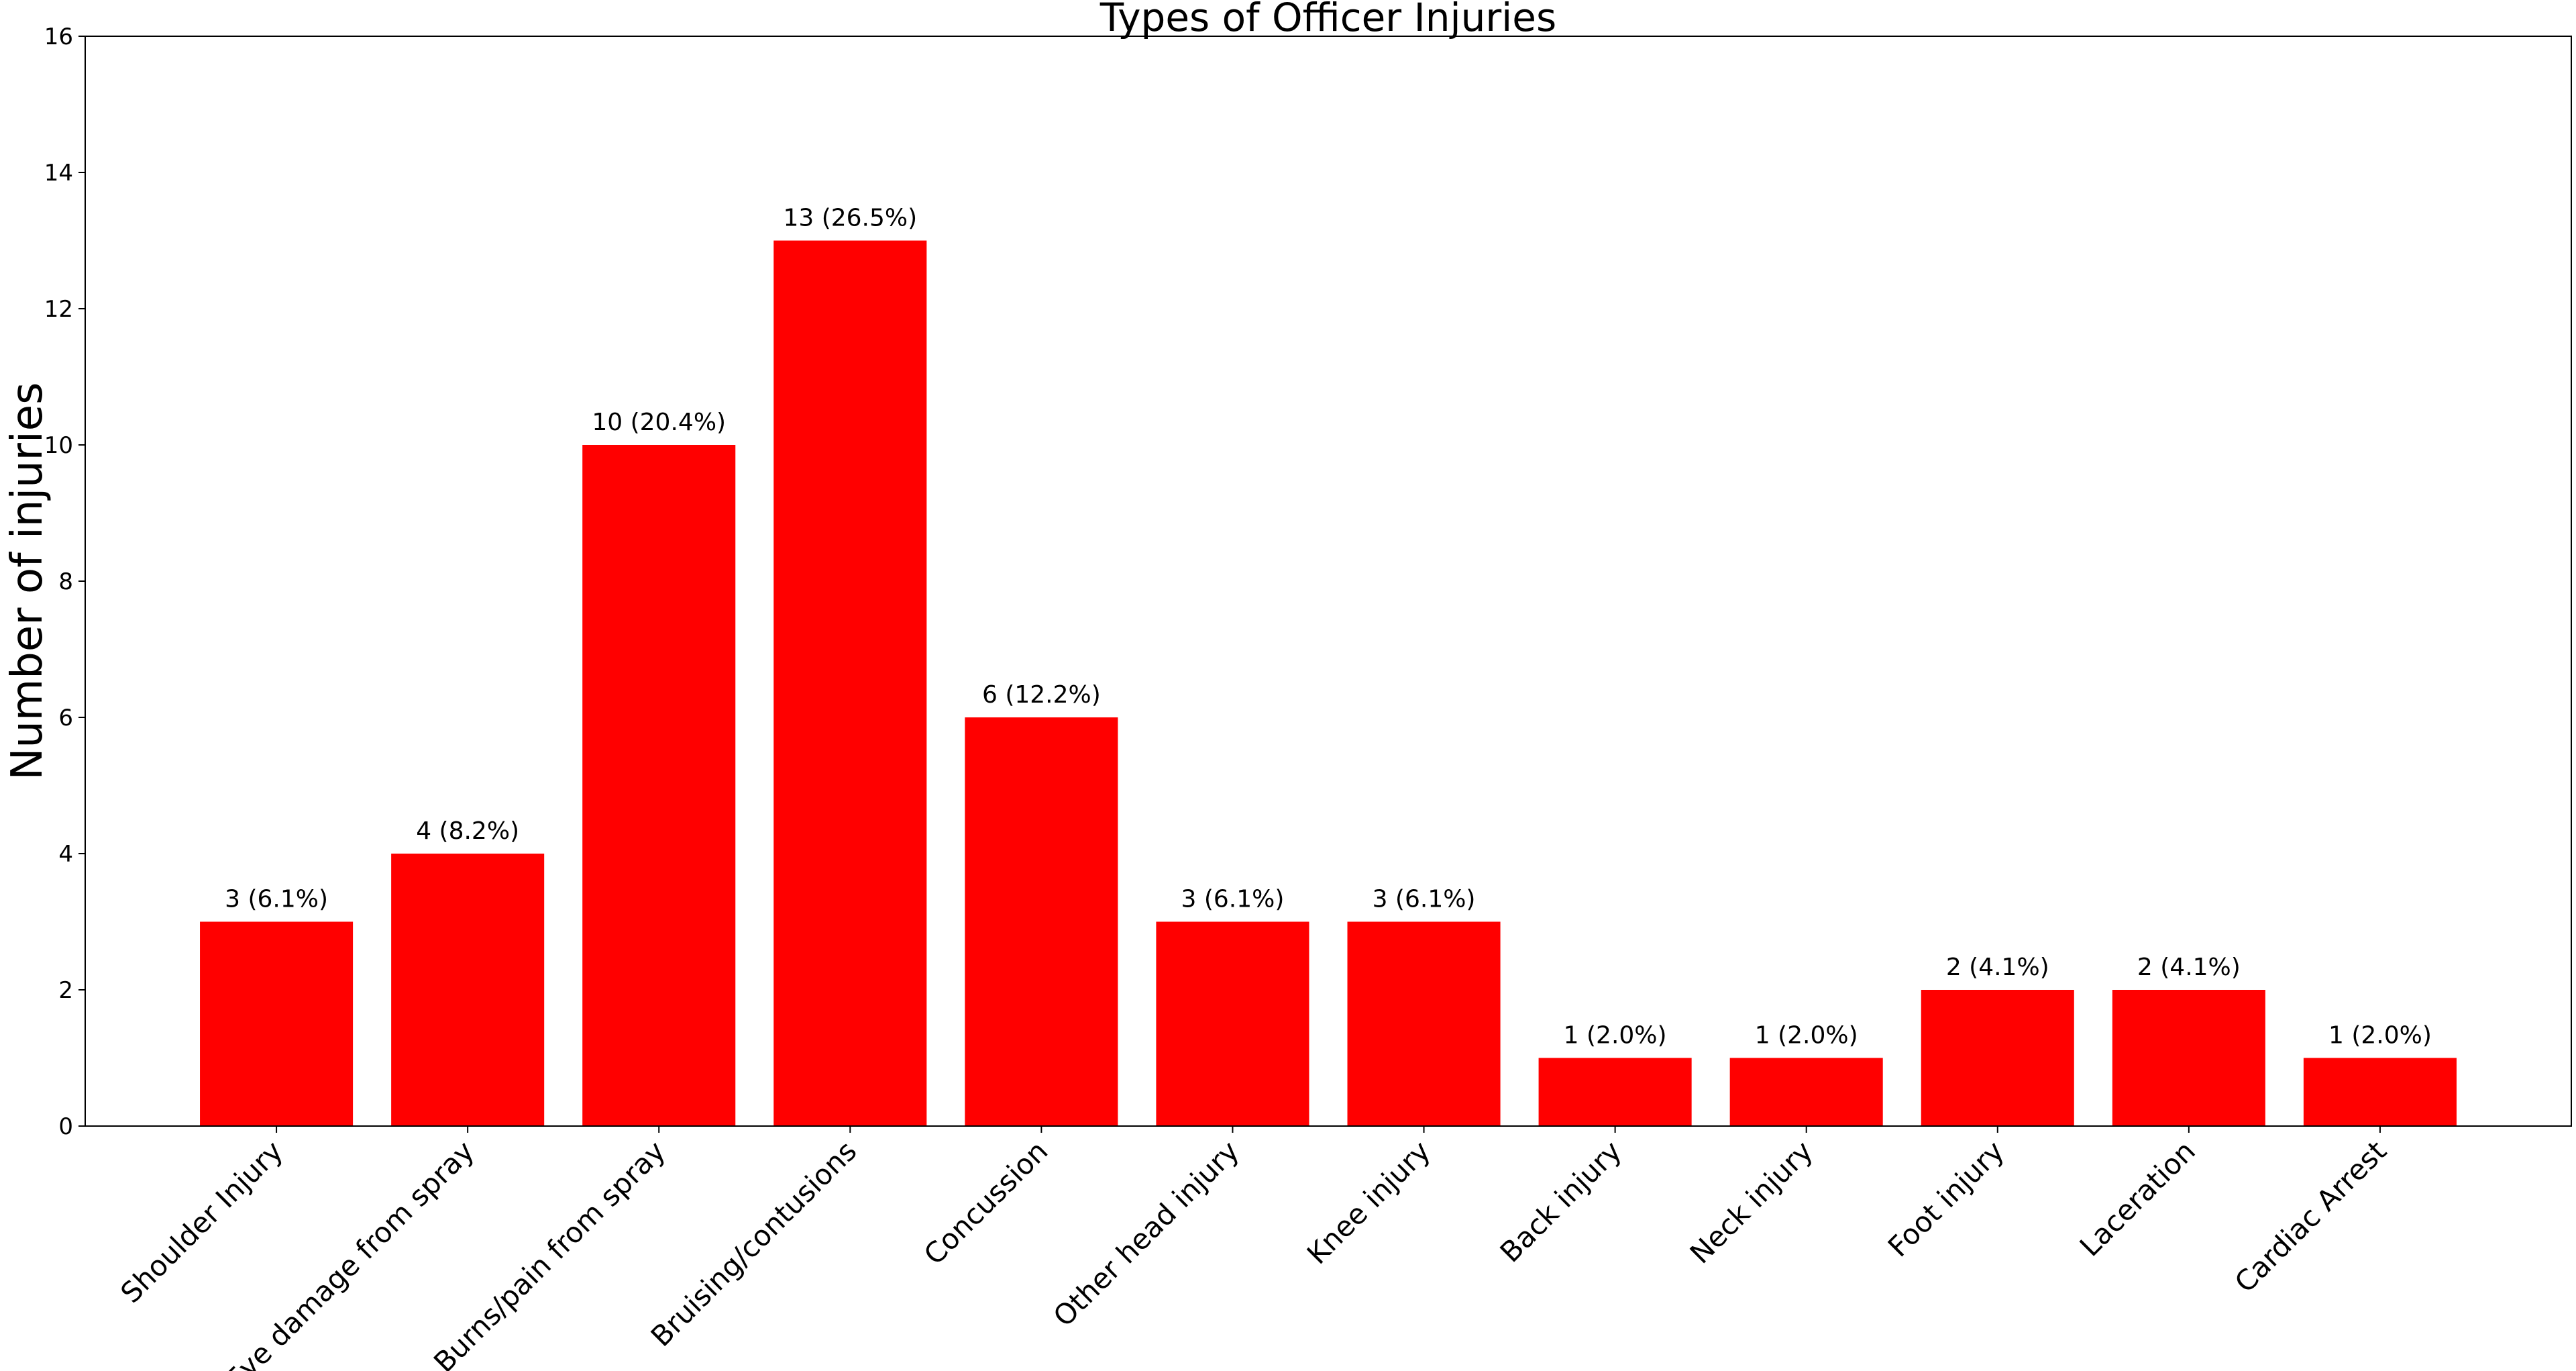  I want to click on y-tick-label: 12, so click(58, 309).